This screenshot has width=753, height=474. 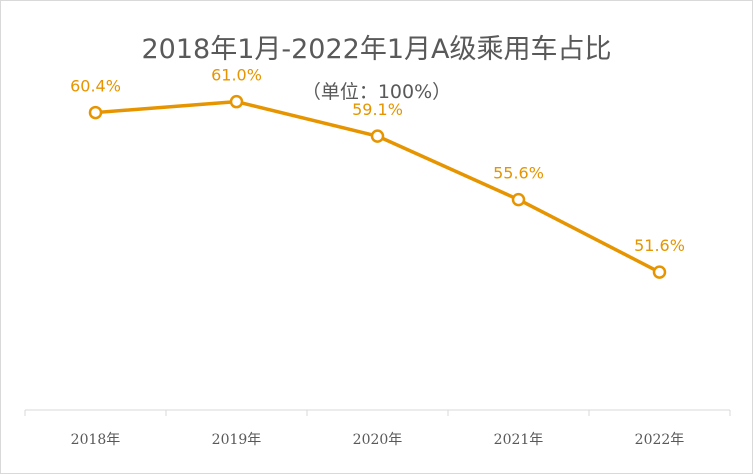 What do you see at coordinates (376, 92) in the screenshot?
I see `chart-subtitle: （单位：100%）` at bounding box center [376, 92].